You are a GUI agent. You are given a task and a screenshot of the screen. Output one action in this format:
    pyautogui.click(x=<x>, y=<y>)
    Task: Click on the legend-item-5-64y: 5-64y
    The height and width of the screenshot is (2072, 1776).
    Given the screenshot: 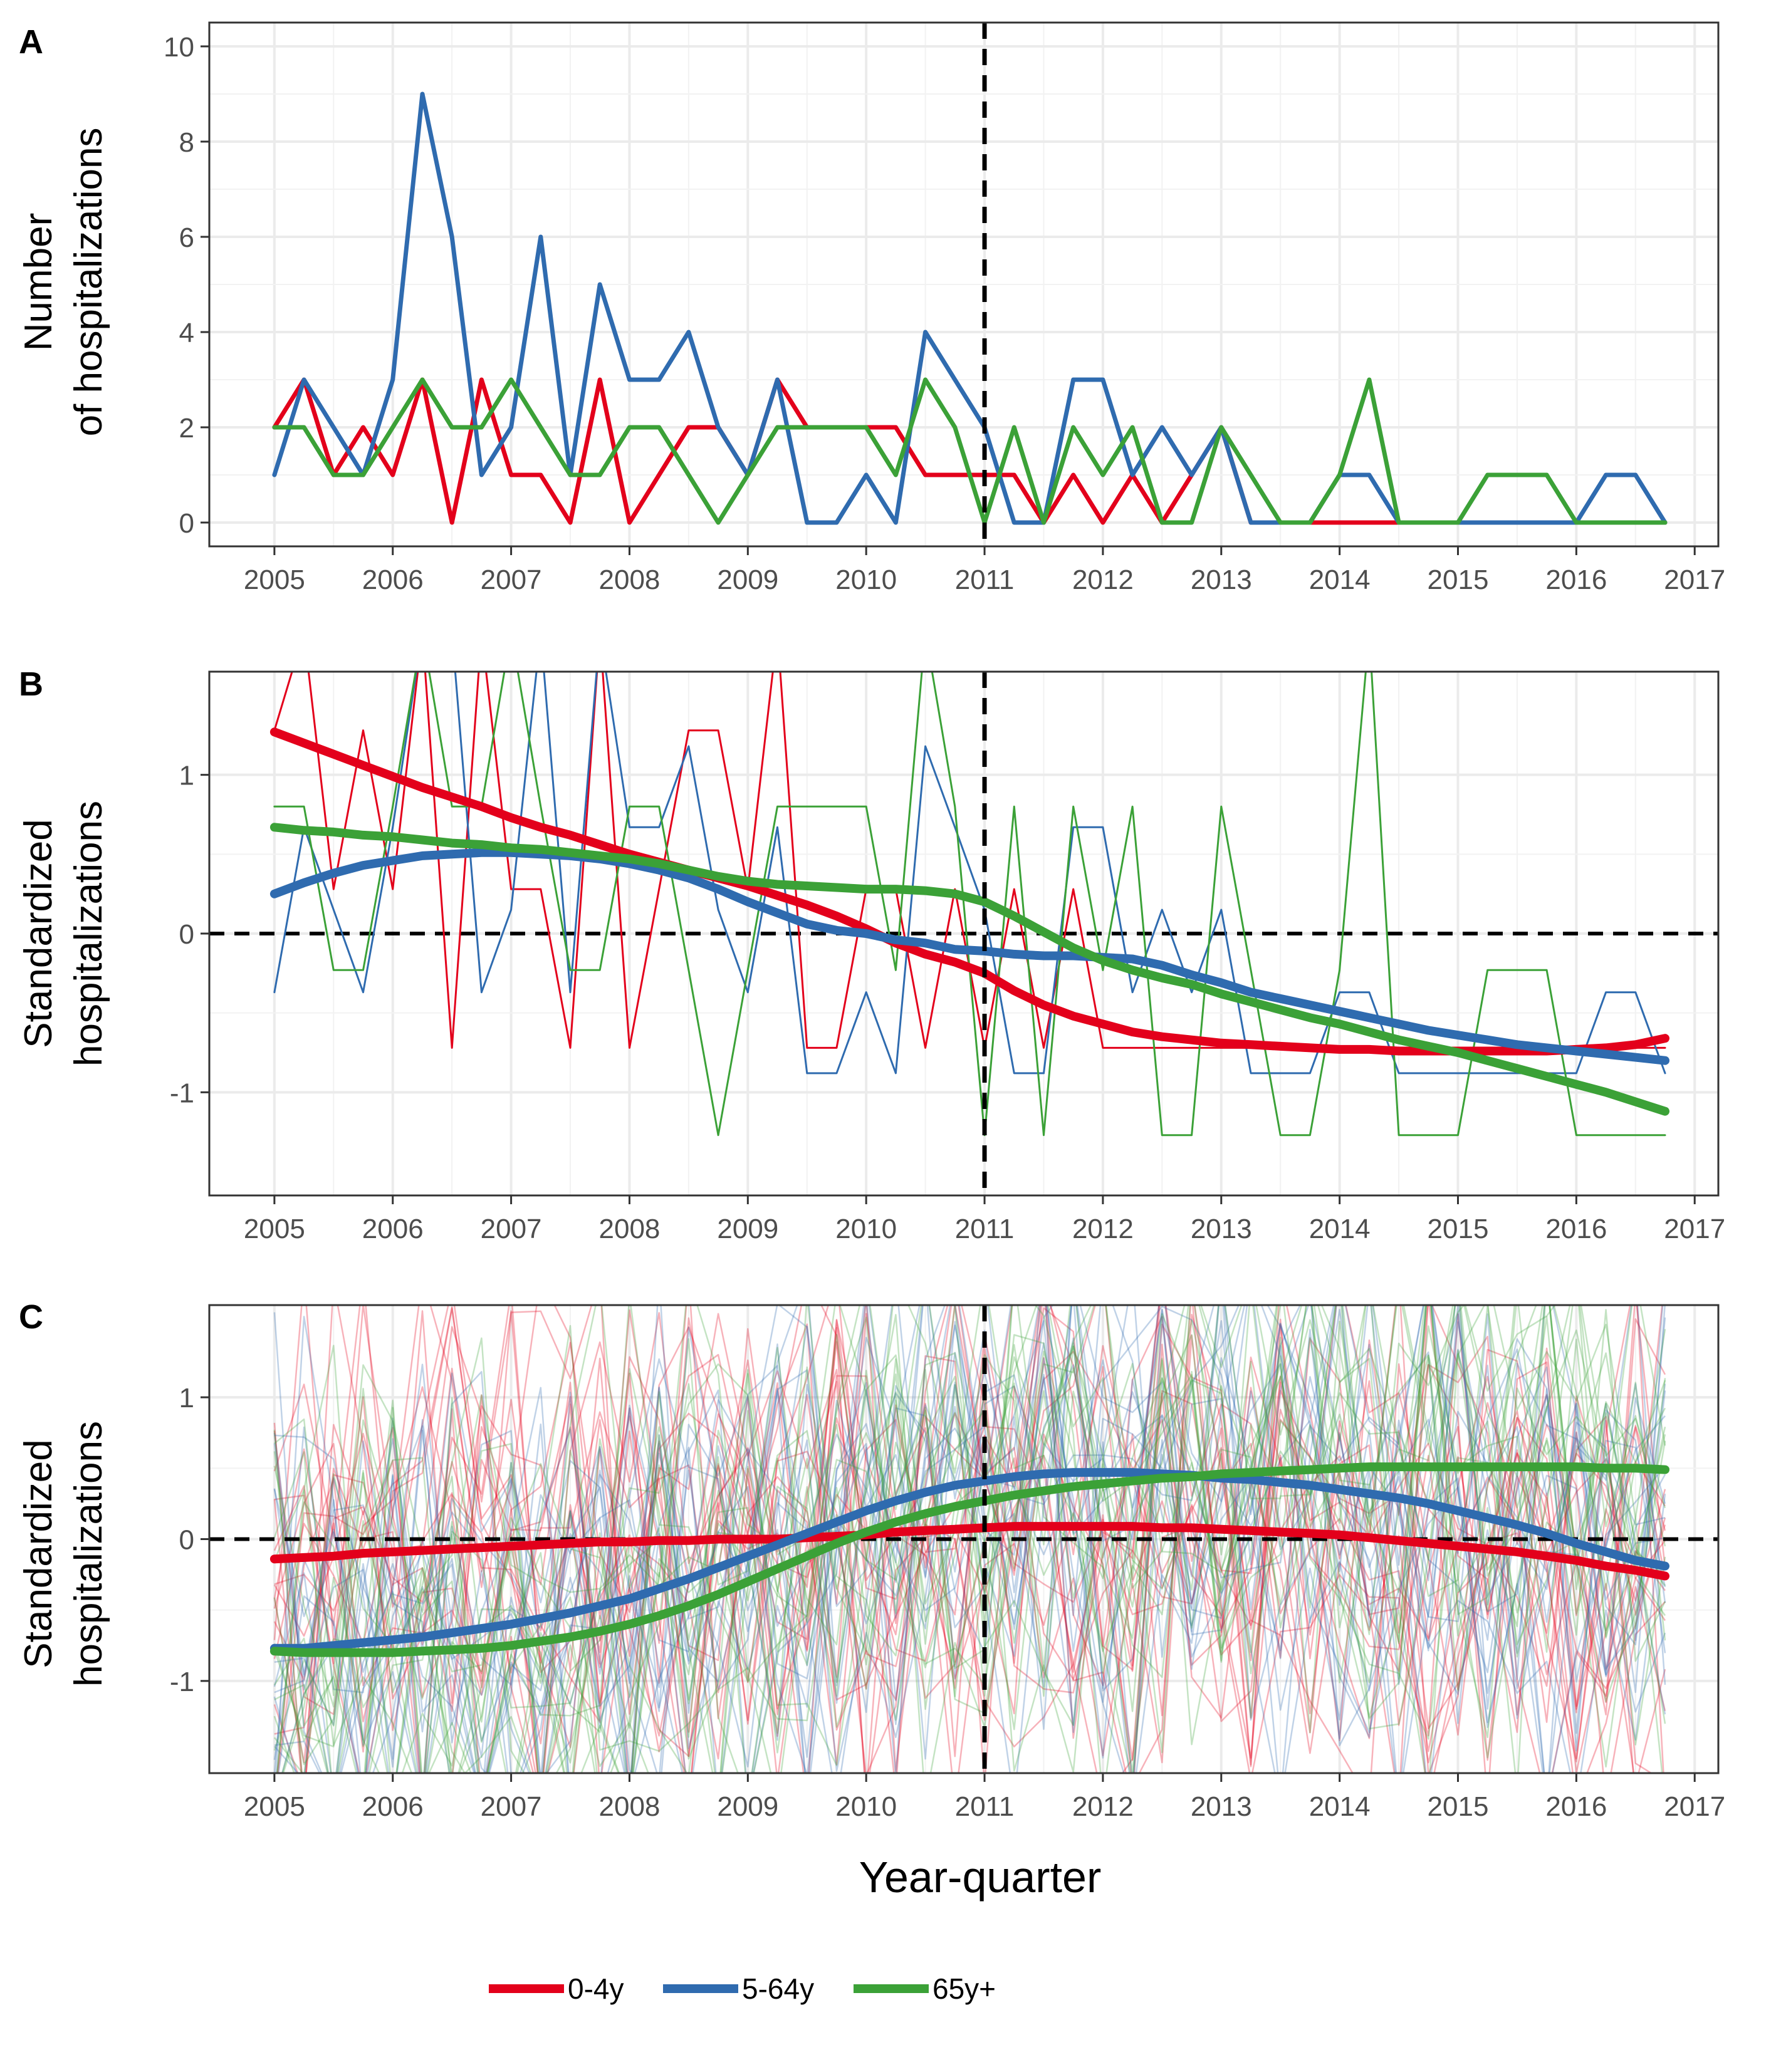 What is the action you would take?
    pyautogui.click(x=738, y=1988)
    